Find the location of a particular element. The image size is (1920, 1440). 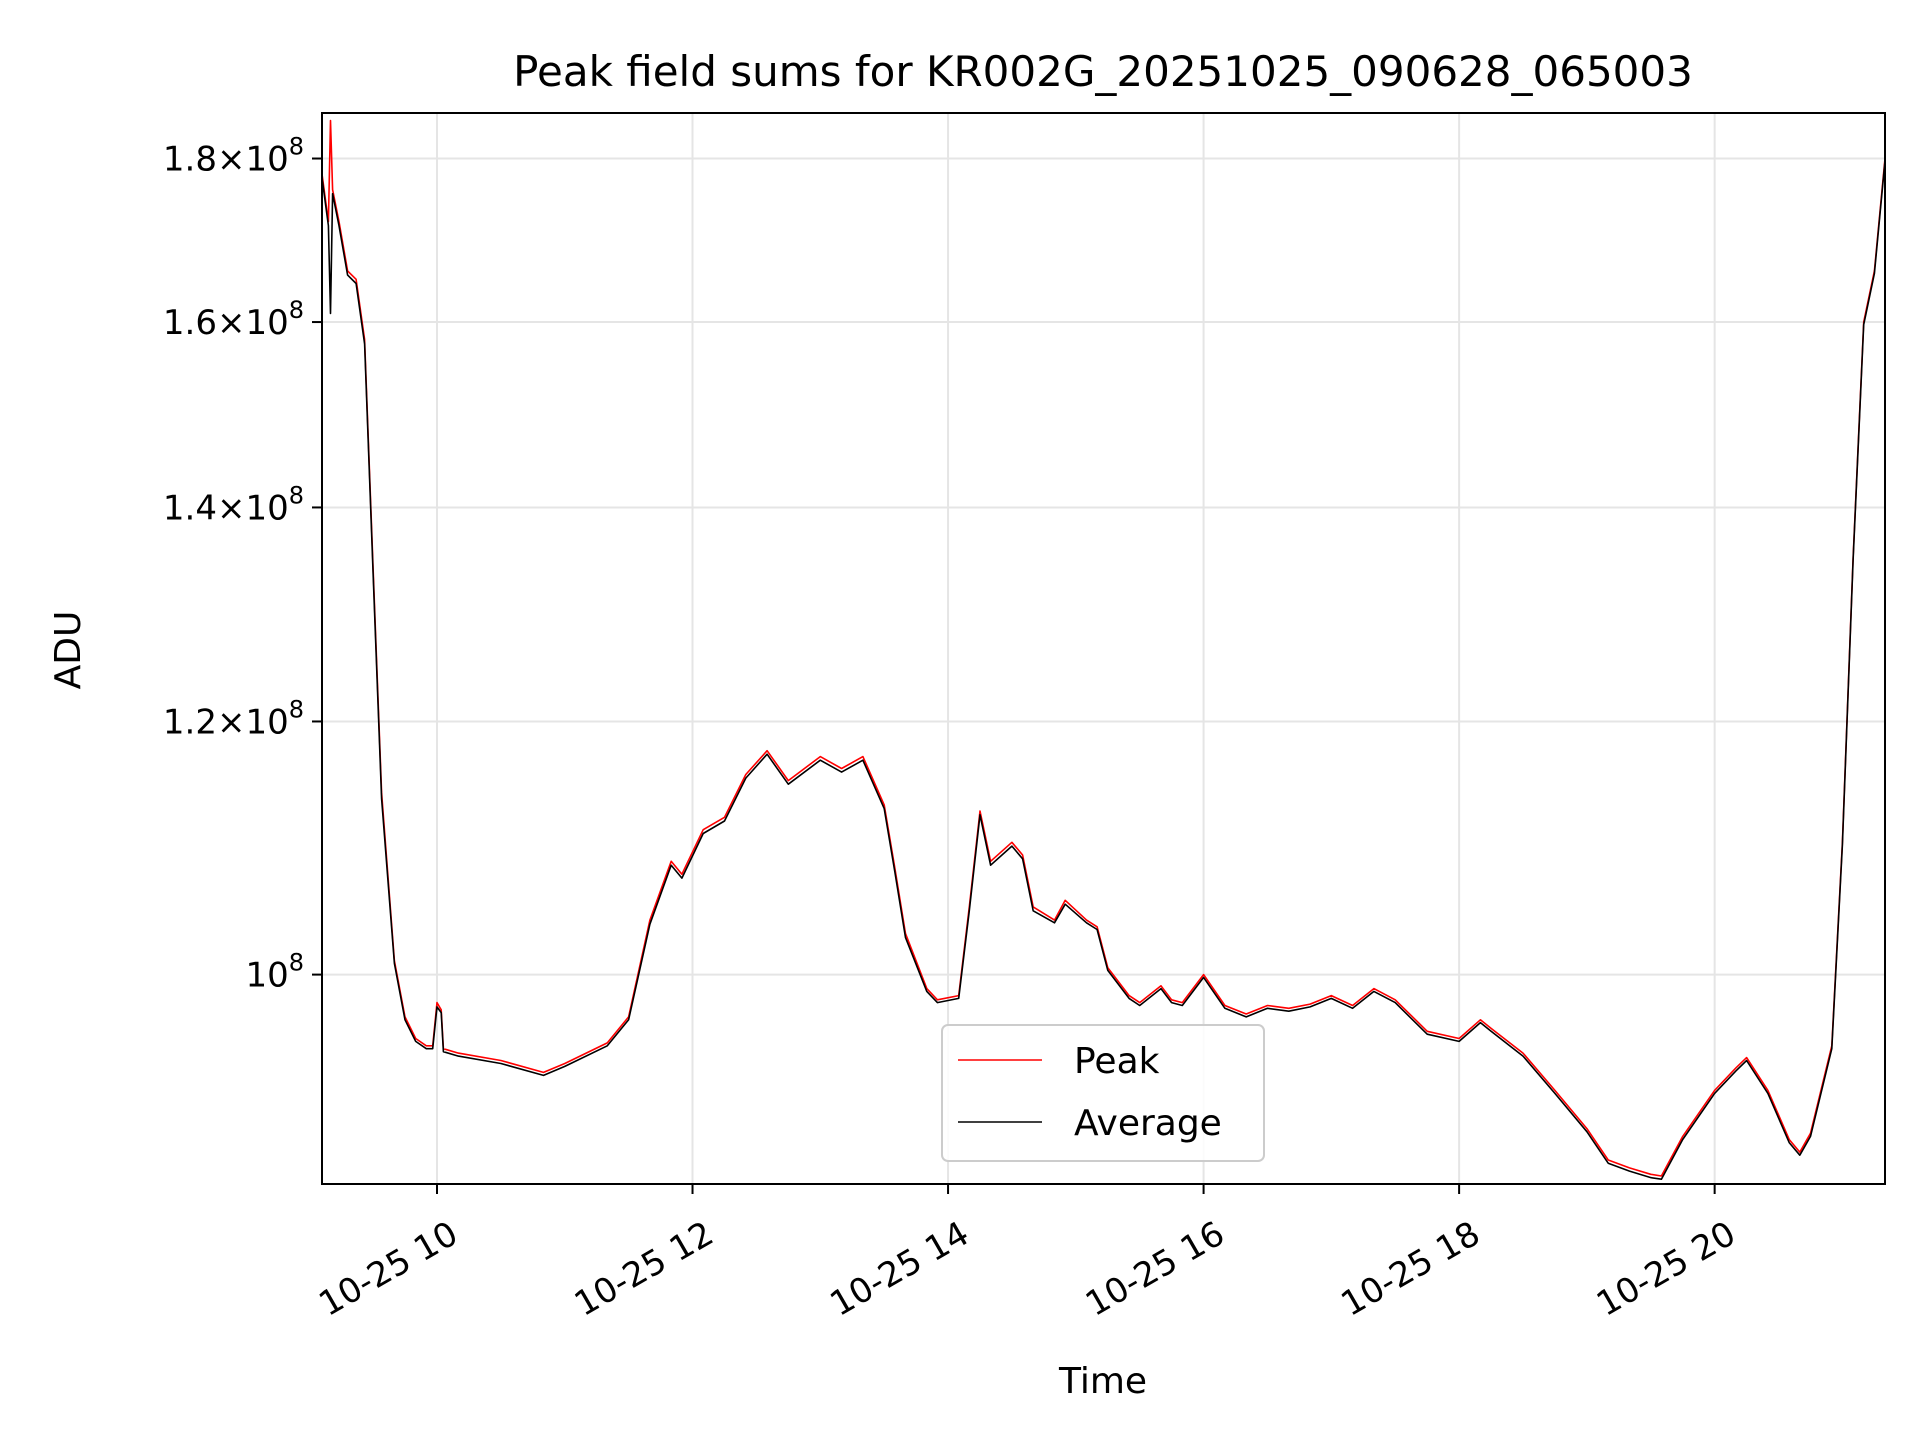

legend-label-average: Average is located at coordinates (1148, 1123).